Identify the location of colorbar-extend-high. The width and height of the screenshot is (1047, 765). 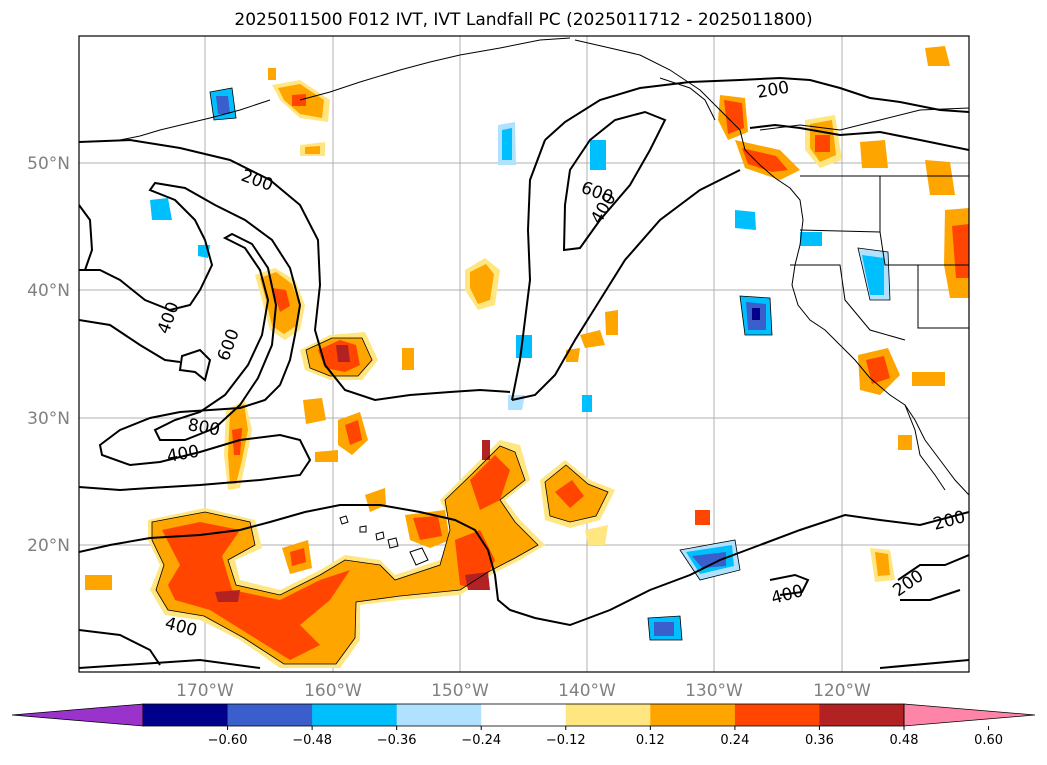
(969, 715).